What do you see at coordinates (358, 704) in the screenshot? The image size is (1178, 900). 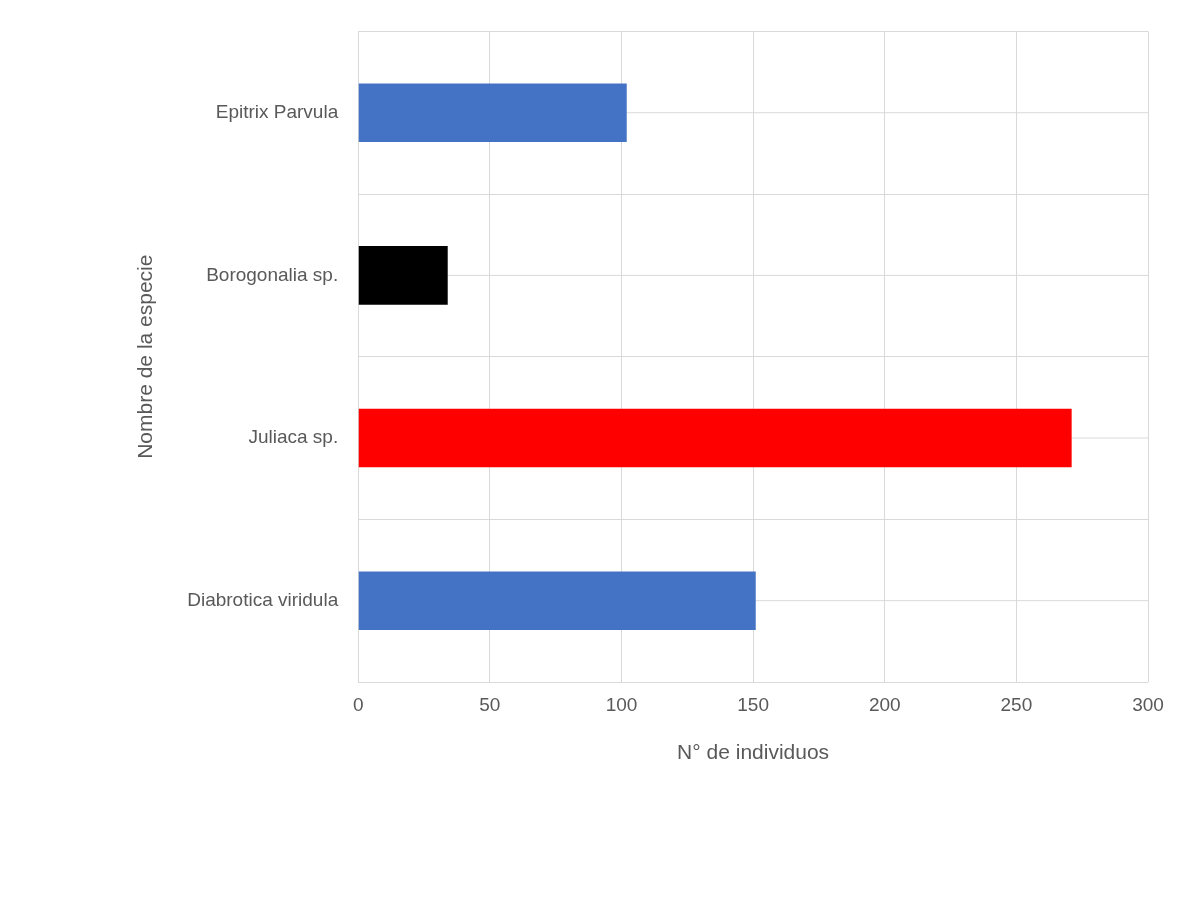 I see `x-tick-label: 0` at bounding box center [358, 704].